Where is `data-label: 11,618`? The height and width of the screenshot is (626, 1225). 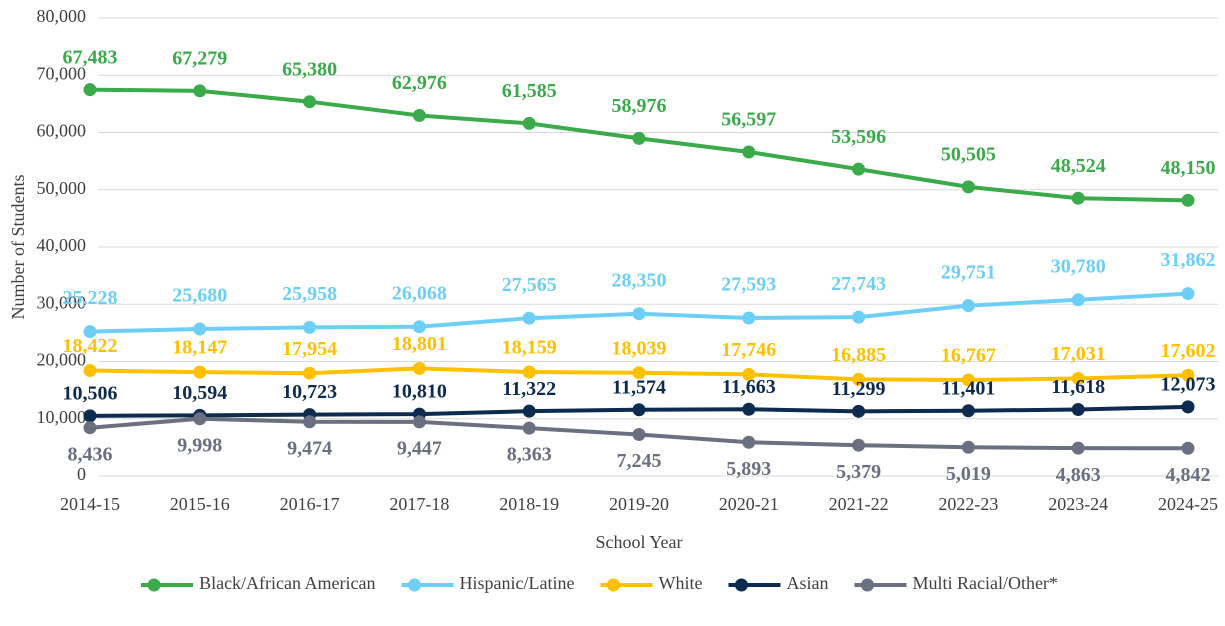
data-label: 11,618 is located at coordinates (1078, 387).